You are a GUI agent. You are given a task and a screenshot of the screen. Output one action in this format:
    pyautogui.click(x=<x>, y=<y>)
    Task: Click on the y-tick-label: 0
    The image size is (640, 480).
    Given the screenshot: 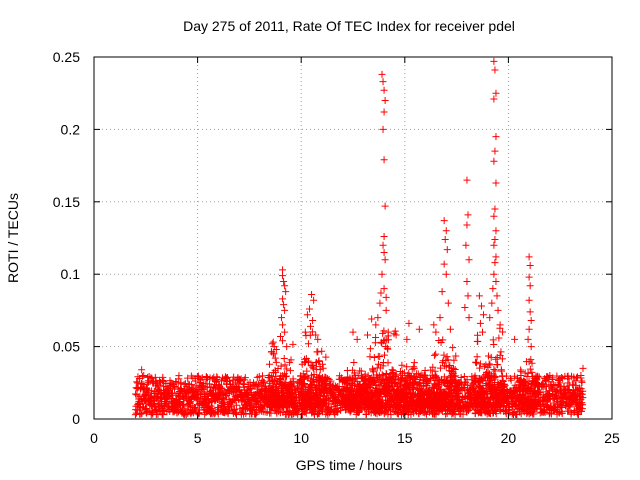 What is the action you would take?
    pyautogui.click(x=76, y=419)
    